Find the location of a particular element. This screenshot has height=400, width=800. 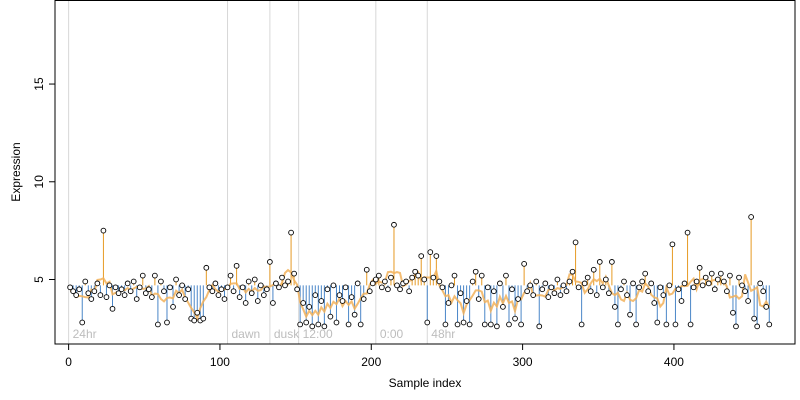

x-axis-label: Sample index is located at coordinates (425, 383).